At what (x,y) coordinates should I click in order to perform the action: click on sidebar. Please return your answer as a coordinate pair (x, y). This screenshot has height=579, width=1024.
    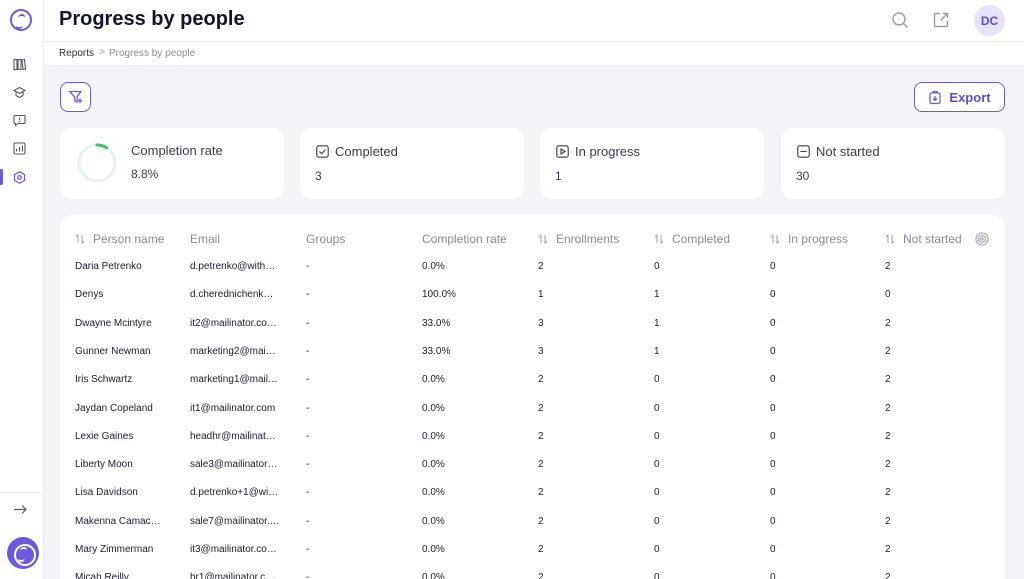
    Looking at the image, I should click on (22, 289).